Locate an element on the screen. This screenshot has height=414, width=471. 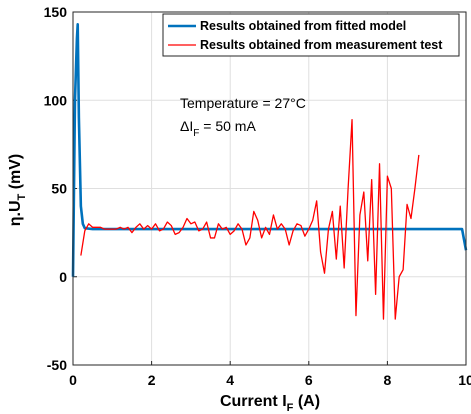
y-tick-label: -50 is located at coordinates (57, 365).